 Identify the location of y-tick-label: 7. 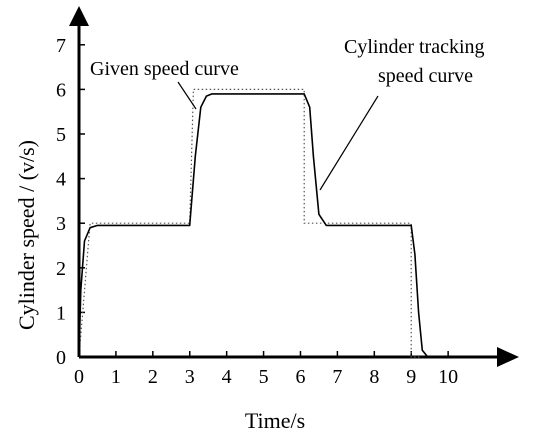
(61, 46).